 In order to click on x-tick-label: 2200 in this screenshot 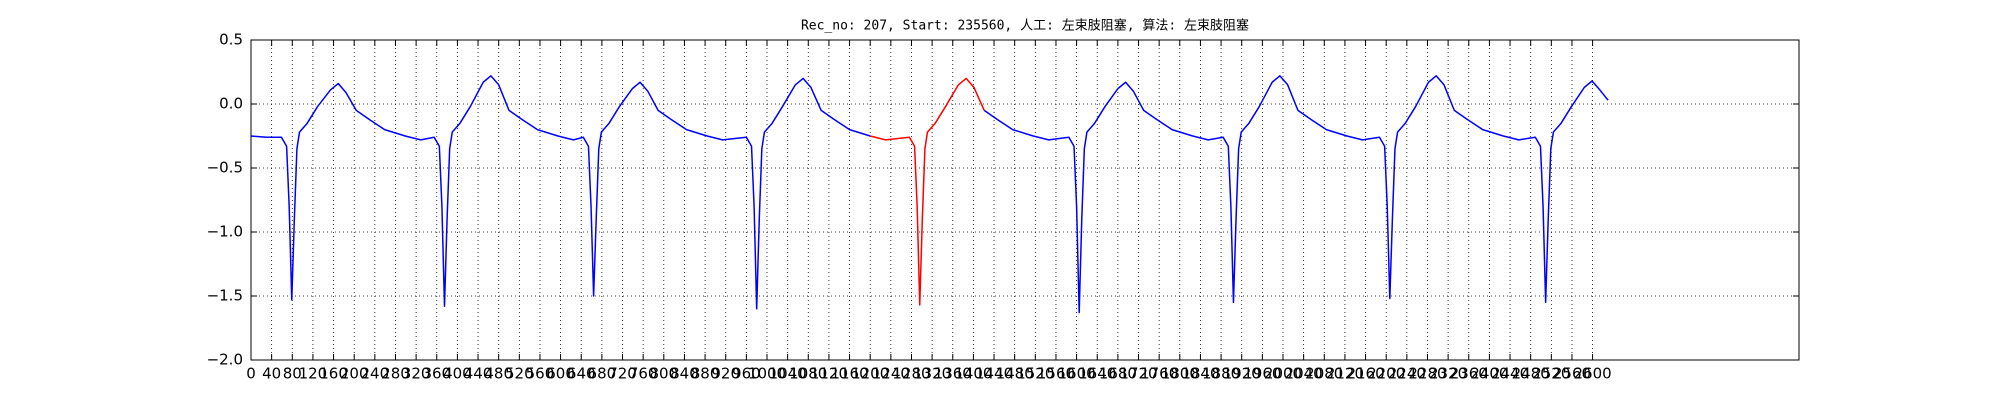, I will do `click(1386, 374)`.